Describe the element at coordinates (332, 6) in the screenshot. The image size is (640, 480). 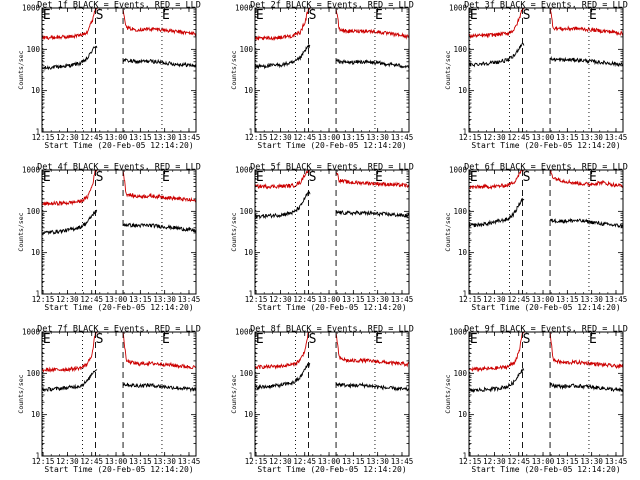
I see `panel-title: Det 2f BLACK = Events, RED = LLD` at that location.